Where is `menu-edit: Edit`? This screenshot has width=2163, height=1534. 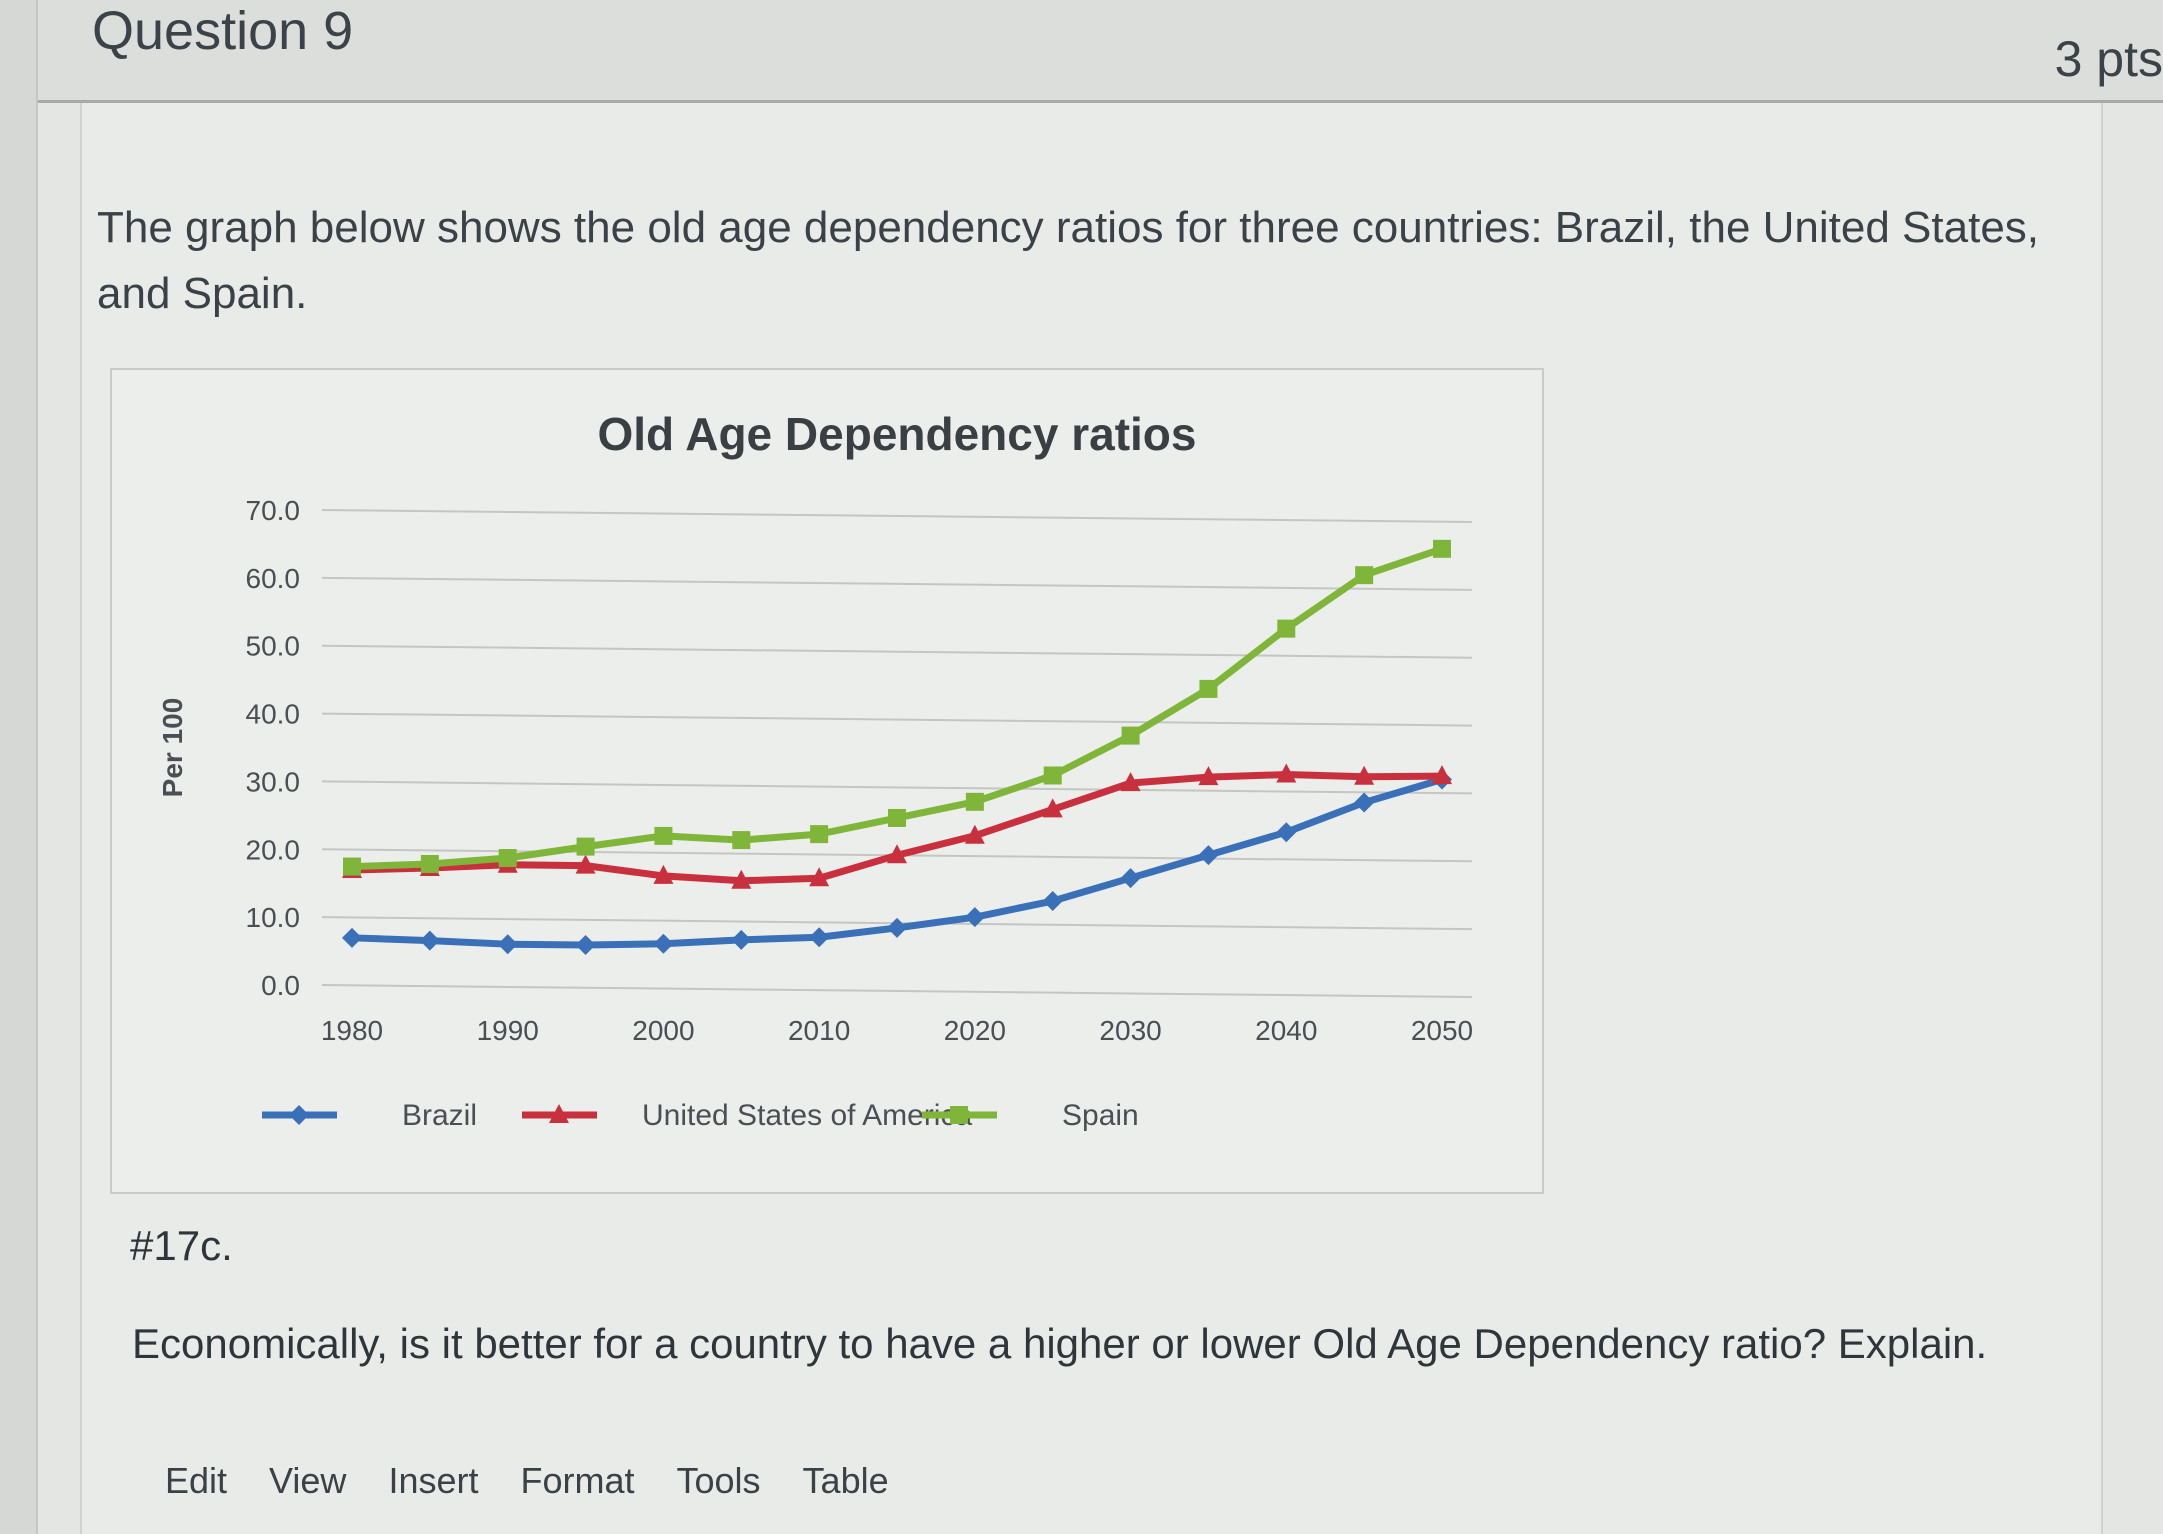
menu-edit: Edit is located at coordinates (196, 1480).